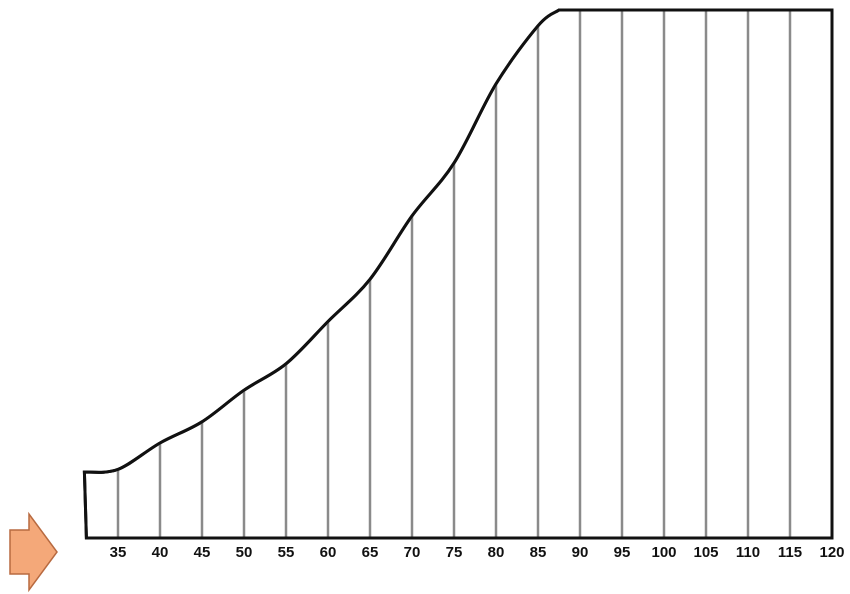 The width and height of the screenshot is (850, 594). What do you see at coordinates (790, 552) in the screenshot?
I see `x-tick-label: 115` at bounding box center [790, 552].